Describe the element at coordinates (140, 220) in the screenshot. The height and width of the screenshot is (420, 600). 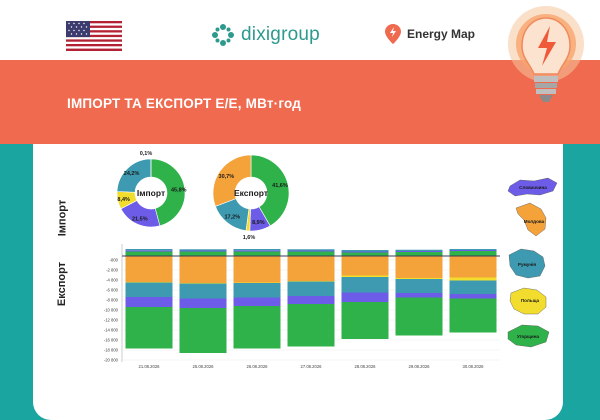
I see `slice-label: 21,5%` at that location.